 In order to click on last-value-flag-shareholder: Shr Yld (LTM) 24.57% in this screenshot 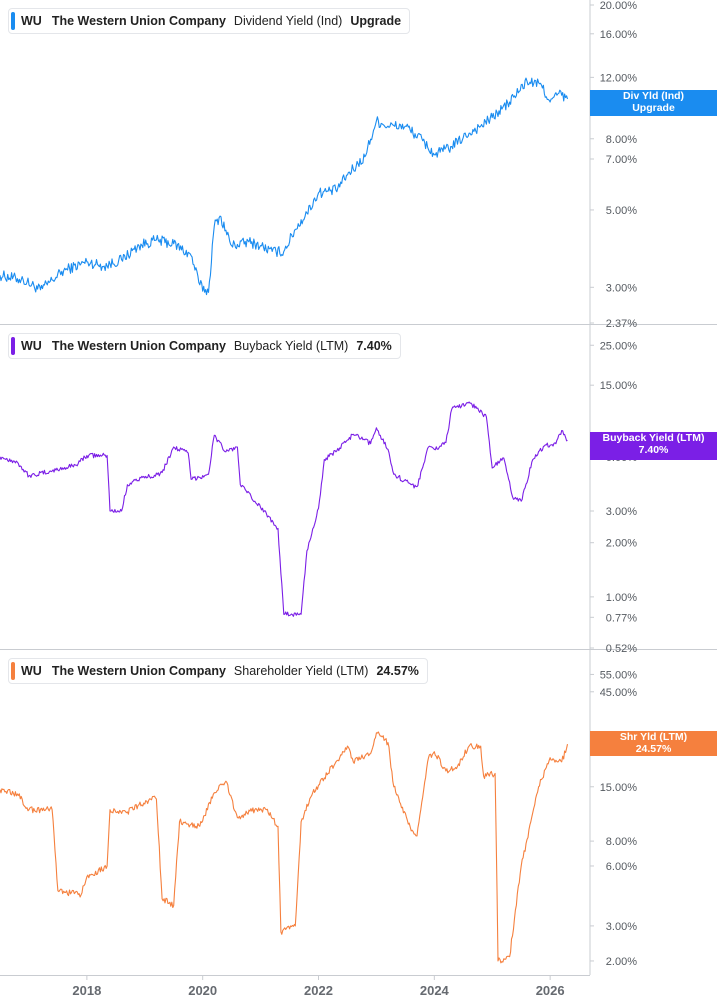, I will do `click(653, 743)`.